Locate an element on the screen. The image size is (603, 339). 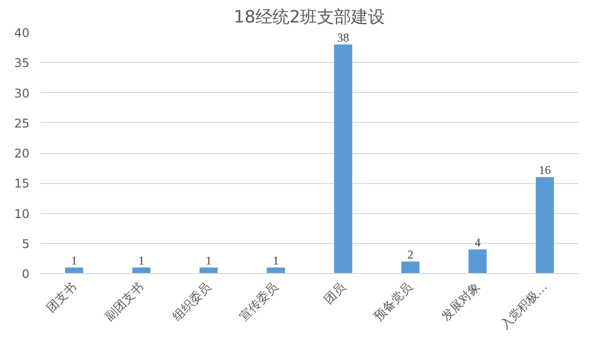
y-tick-label: 35 is located at coordinates (22, 63).